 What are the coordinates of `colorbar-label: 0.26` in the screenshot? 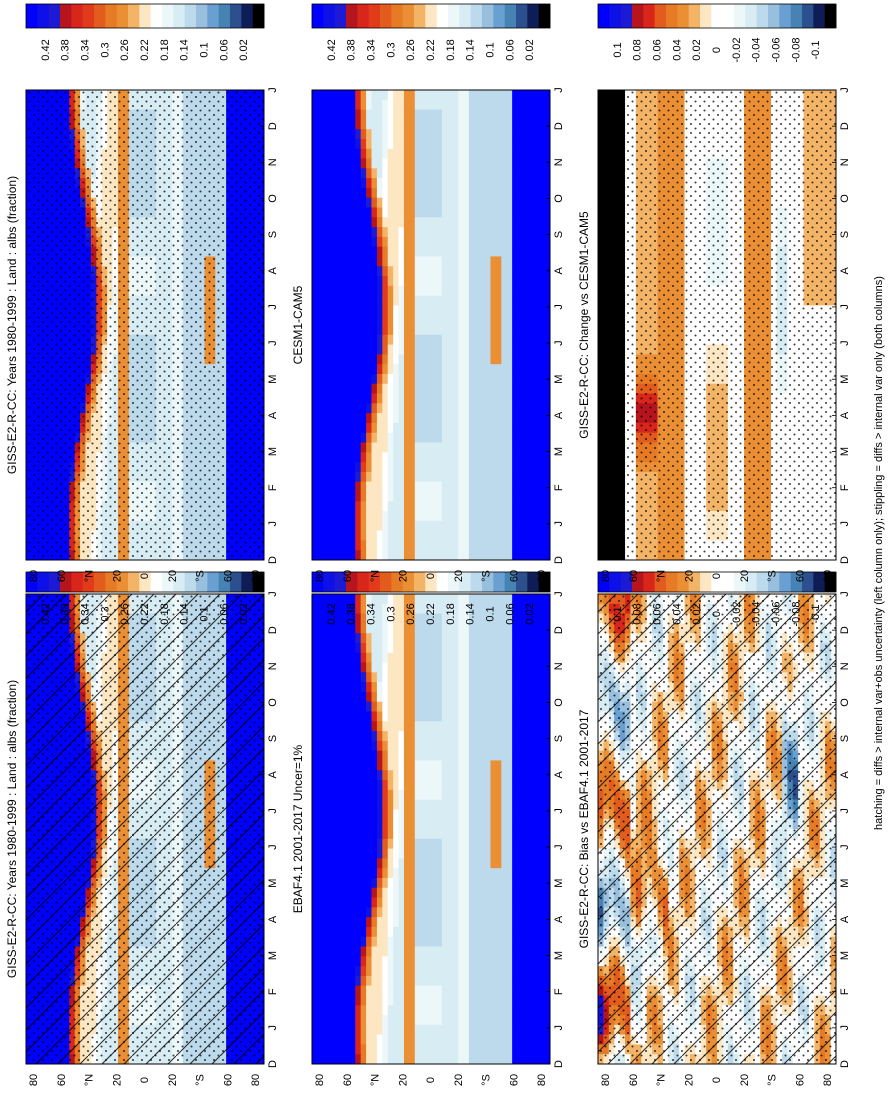 It's located at (125, 49).